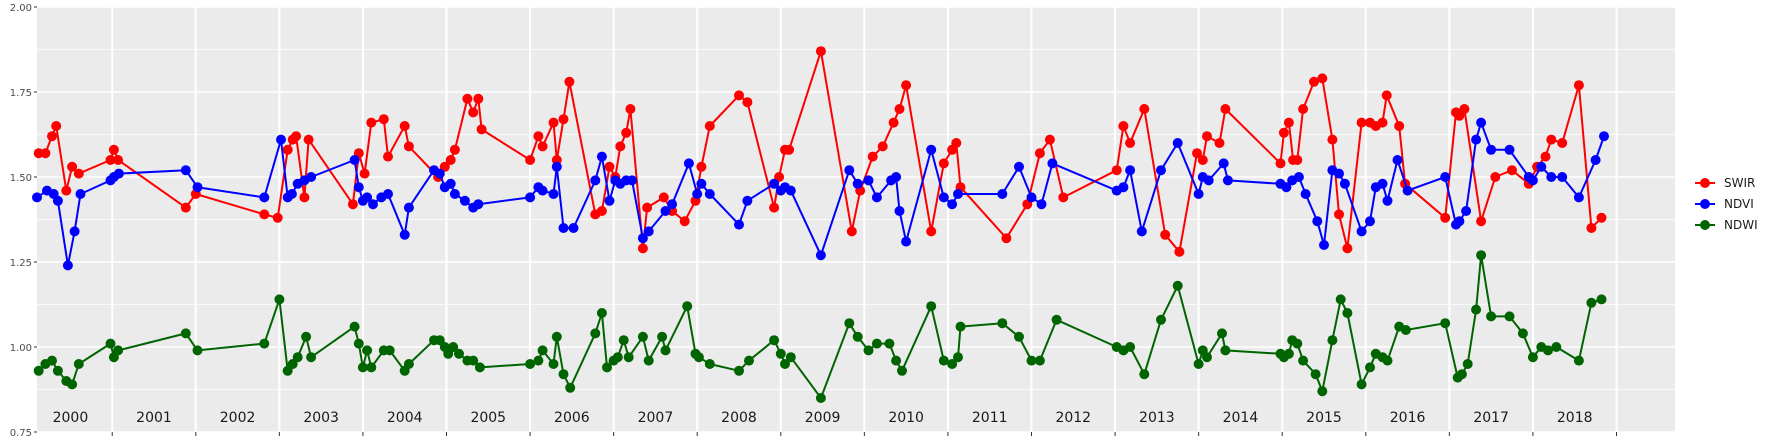  What do you see at coordinates (1741, 225) in the screenshot?
I see `legend-label-ndwi: NDWI` at bounding box center [1741, 225].